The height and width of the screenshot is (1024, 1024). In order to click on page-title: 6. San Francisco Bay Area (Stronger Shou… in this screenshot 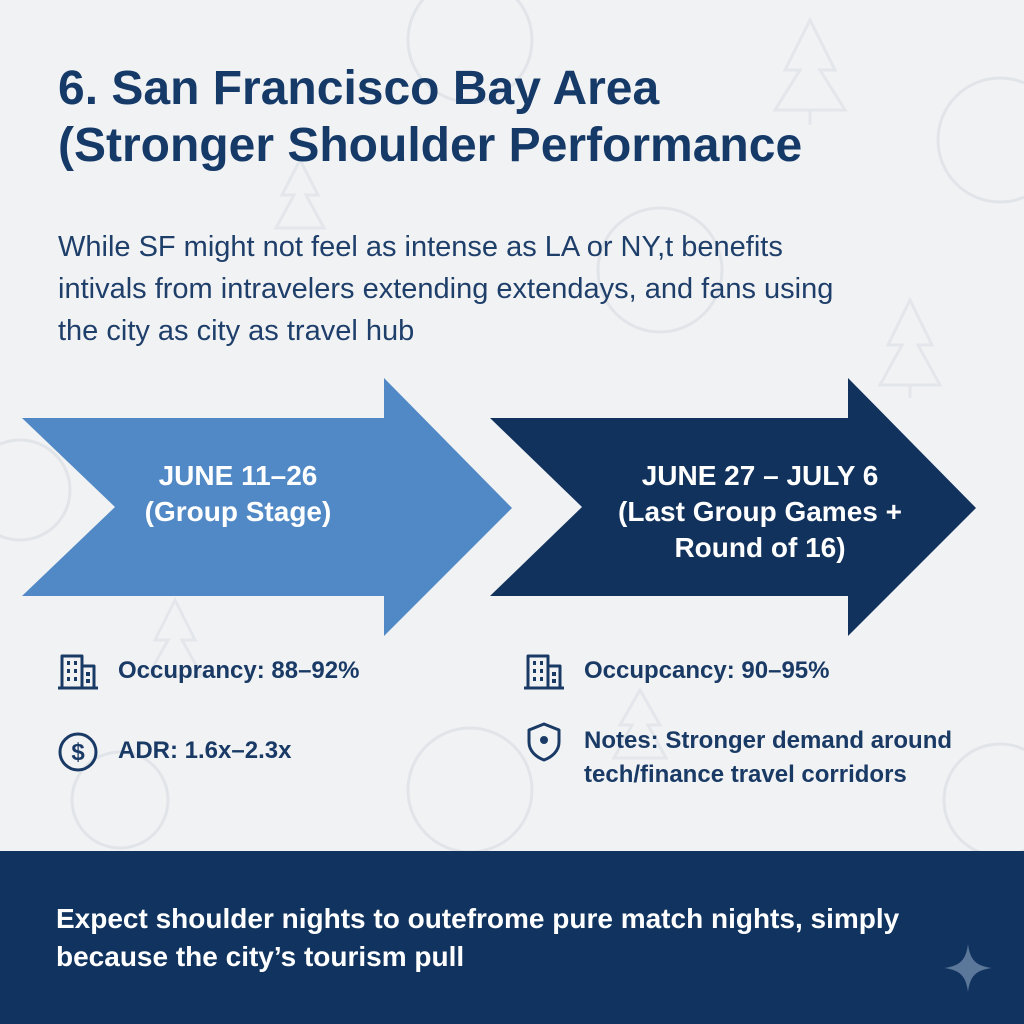, I will do `click(528, 117)`.